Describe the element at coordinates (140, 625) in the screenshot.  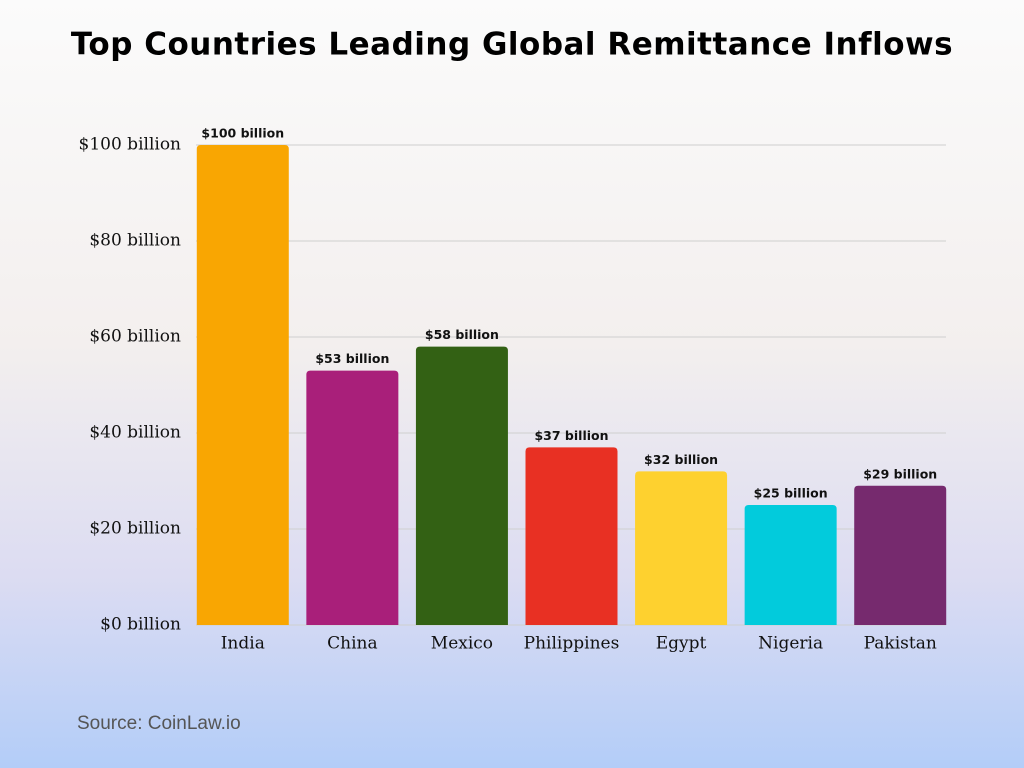
I see `y-tick-label: $0 billion` at that location.